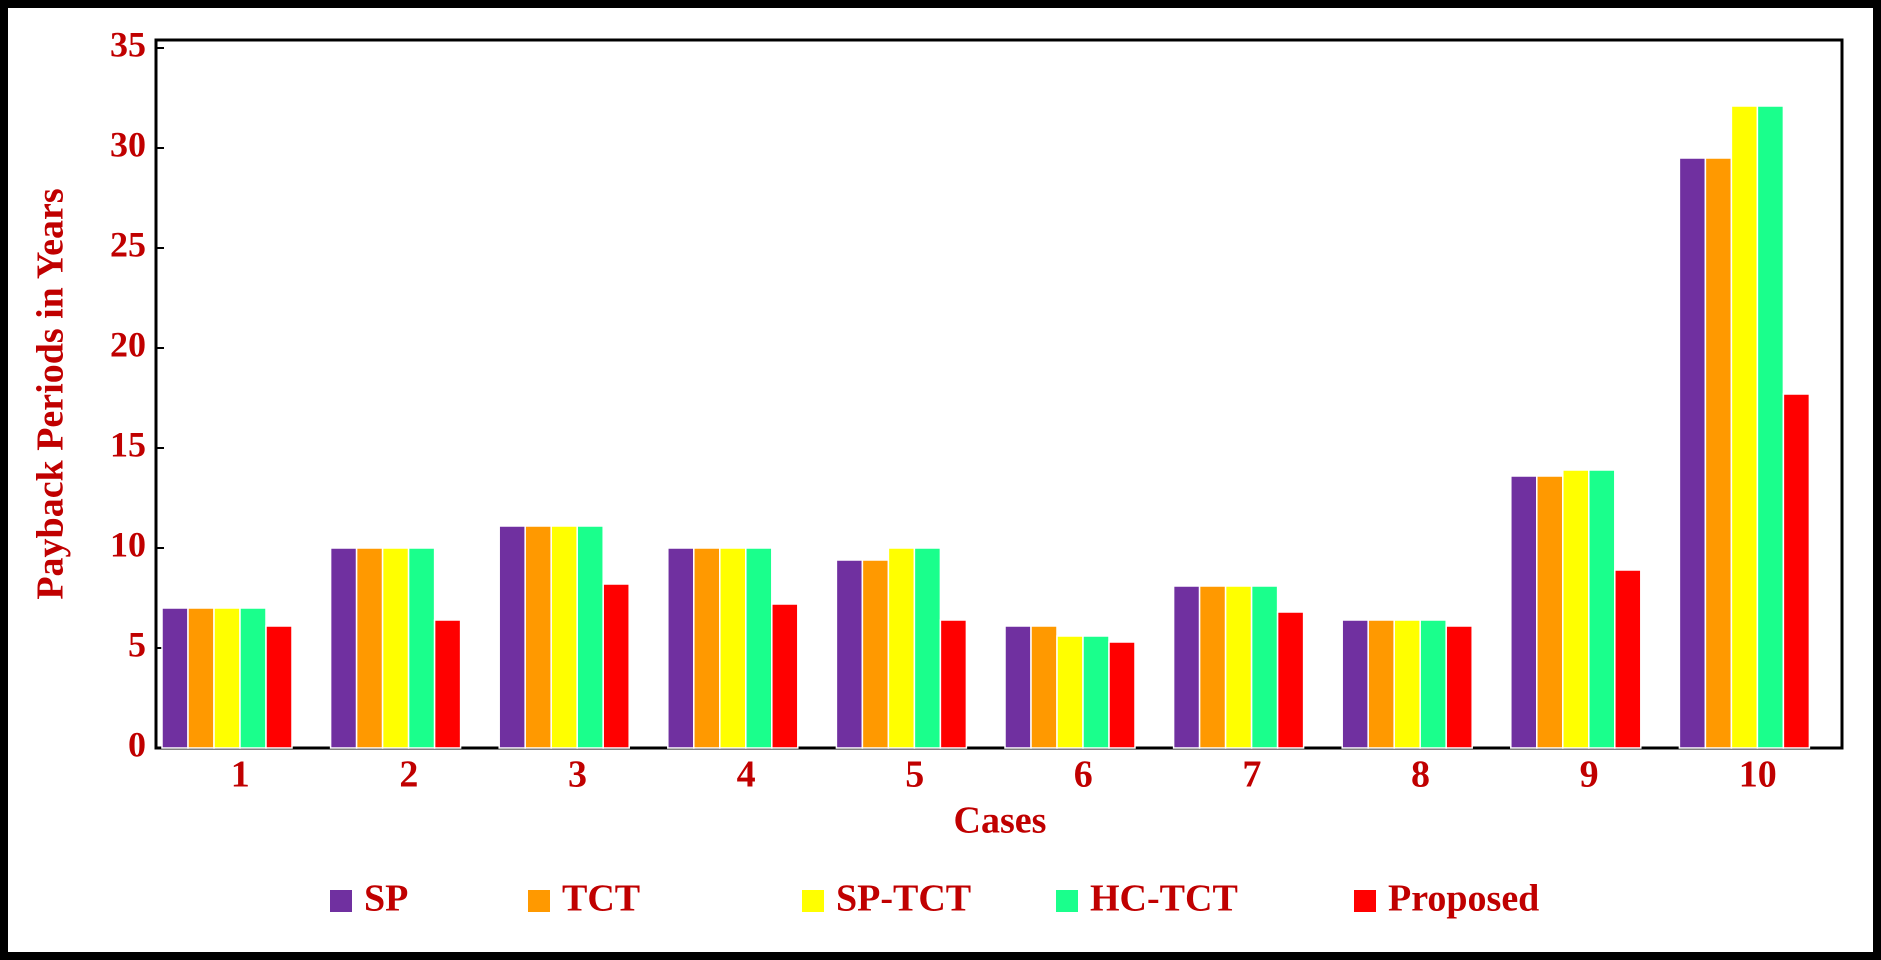  I want to click on y-tick-label: 20, so click(128, 344).